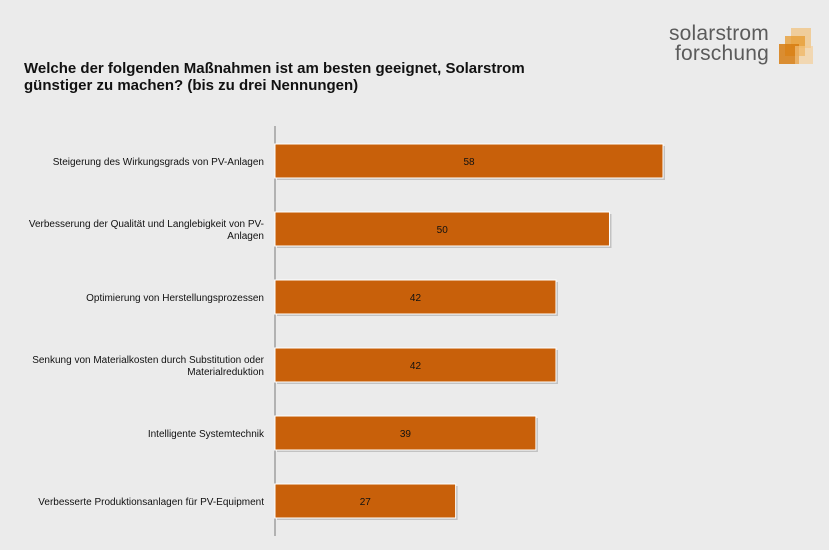 The image size is (829, 550). I want to click on category-label: Intelligente Systemtechnik, so click(206, 434).